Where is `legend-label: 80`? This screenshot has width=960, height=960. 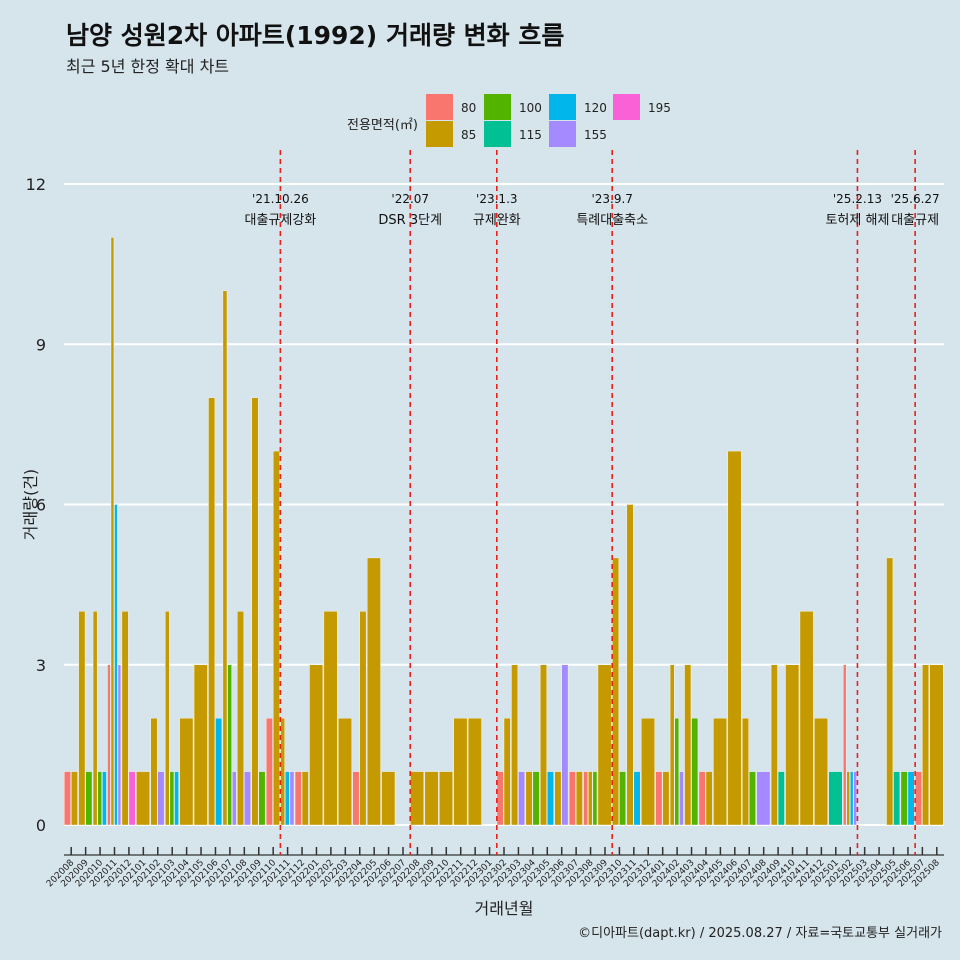 legend-label: 80 is located at coordinates (468, 108).